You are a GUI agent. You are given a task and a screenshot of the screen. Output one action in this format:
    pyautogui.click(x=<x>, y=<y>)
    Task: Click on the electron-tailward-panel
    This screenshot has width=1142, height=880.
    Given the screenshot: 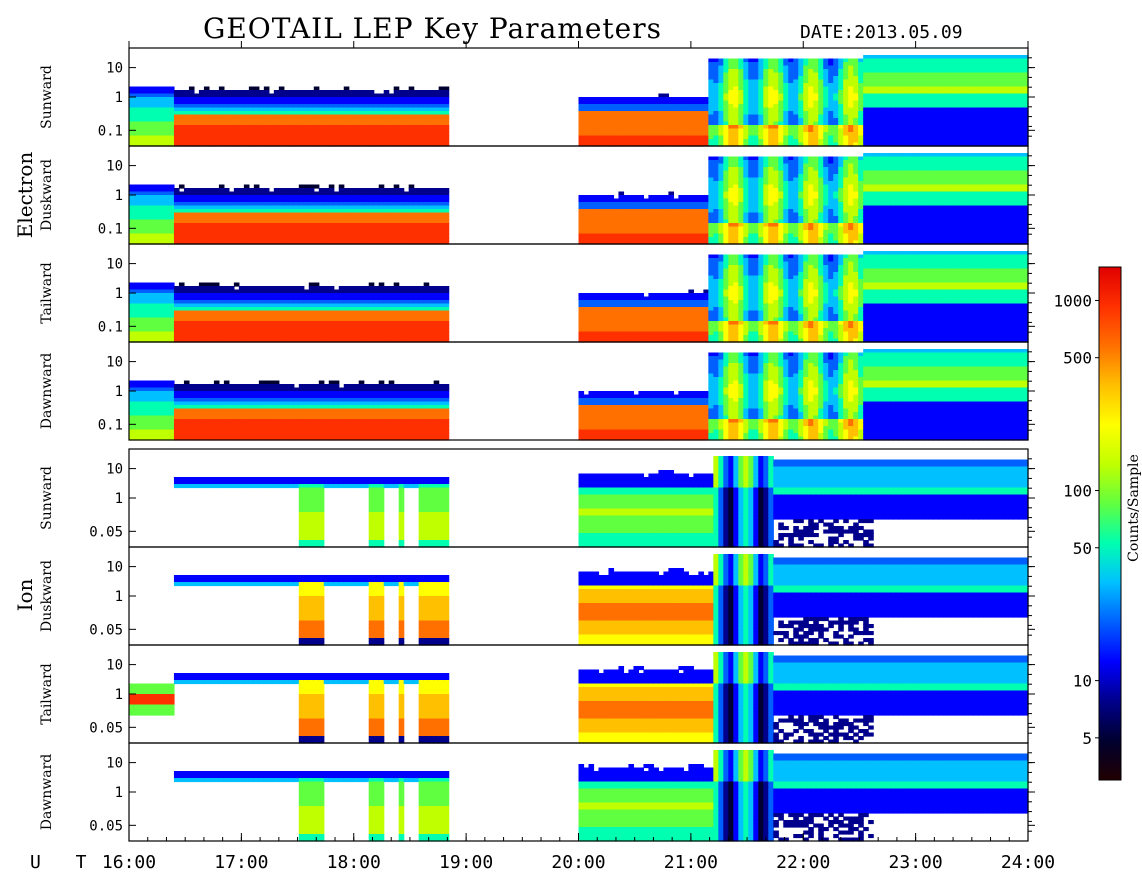 What is the action you would take?
    pyautogui.click(x=579, y=297)
    